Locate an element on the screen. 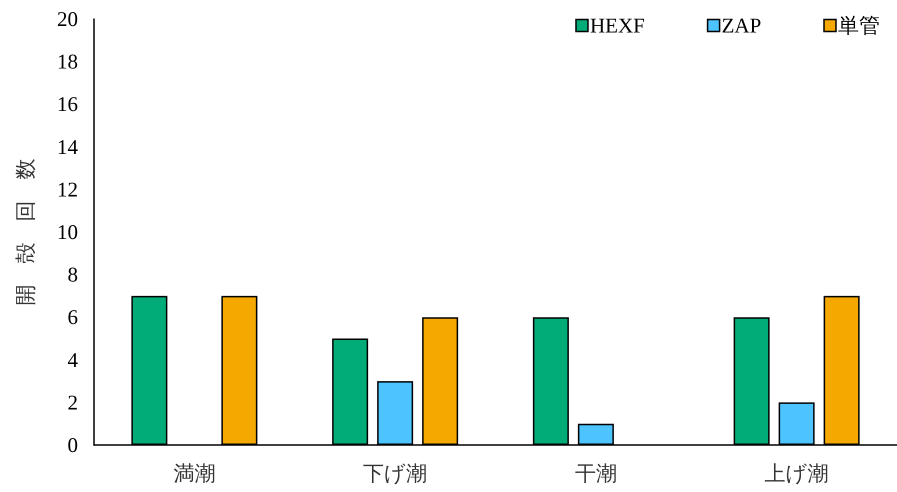  y-tick-label: 8 is located at coordinates (73, 274).